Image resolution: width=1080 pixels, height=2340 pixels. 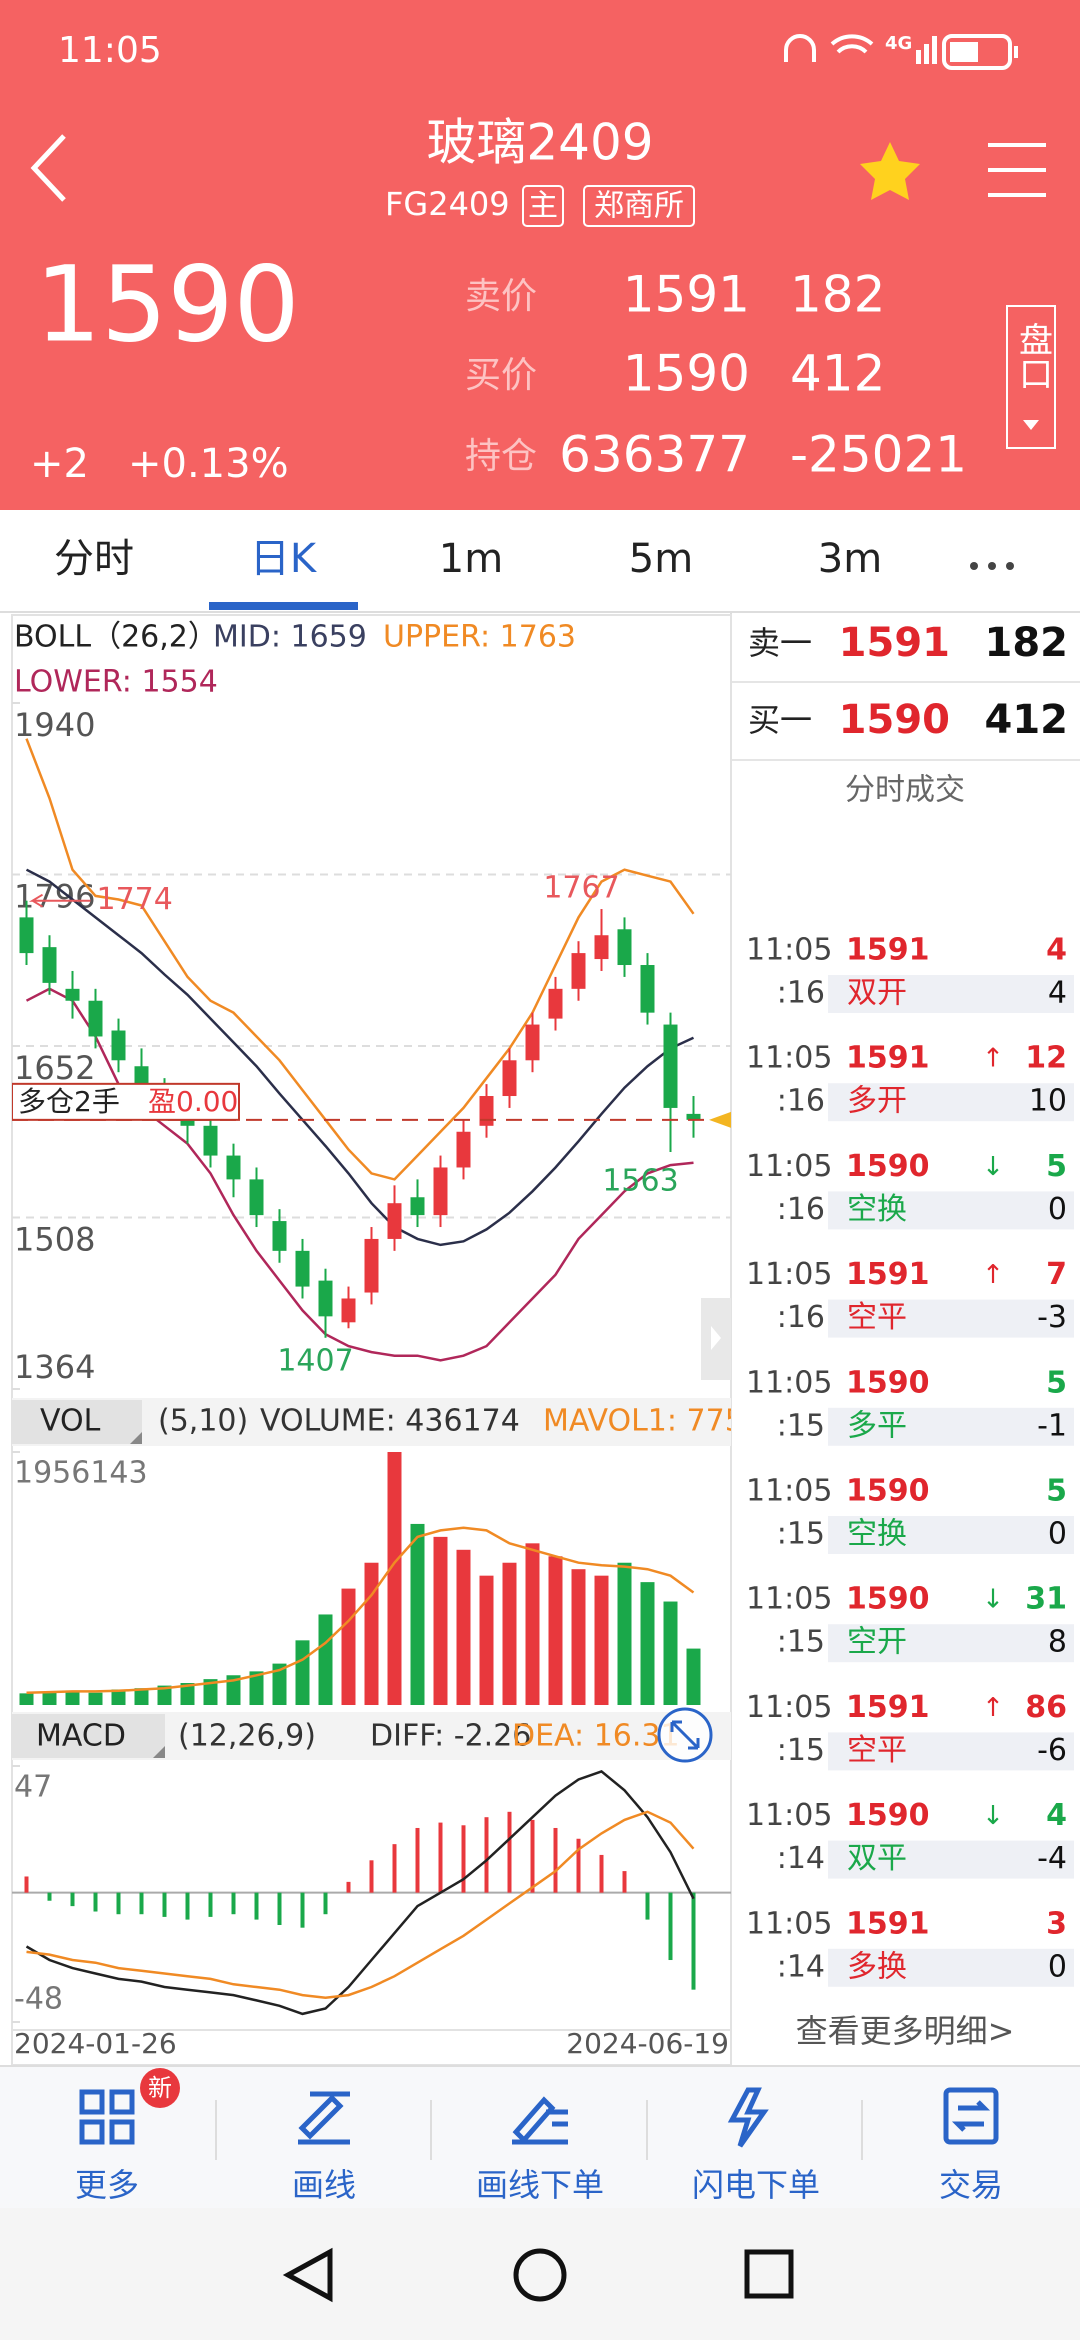 I want to click on macd-indicator-box, so click(x=88, y=1736).